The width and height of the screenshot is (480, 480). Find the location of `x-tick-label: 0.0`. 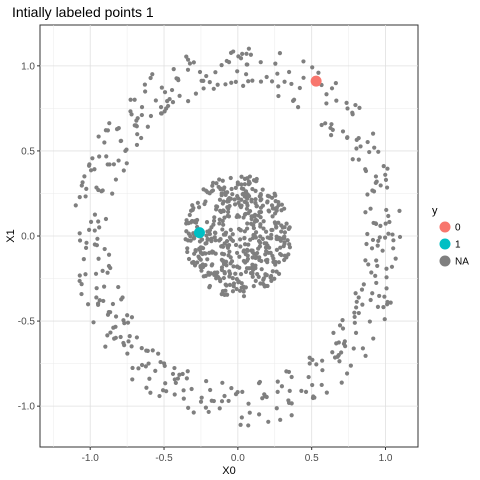

x-tick-label: 0.0 is located at coordinates (238, 458).